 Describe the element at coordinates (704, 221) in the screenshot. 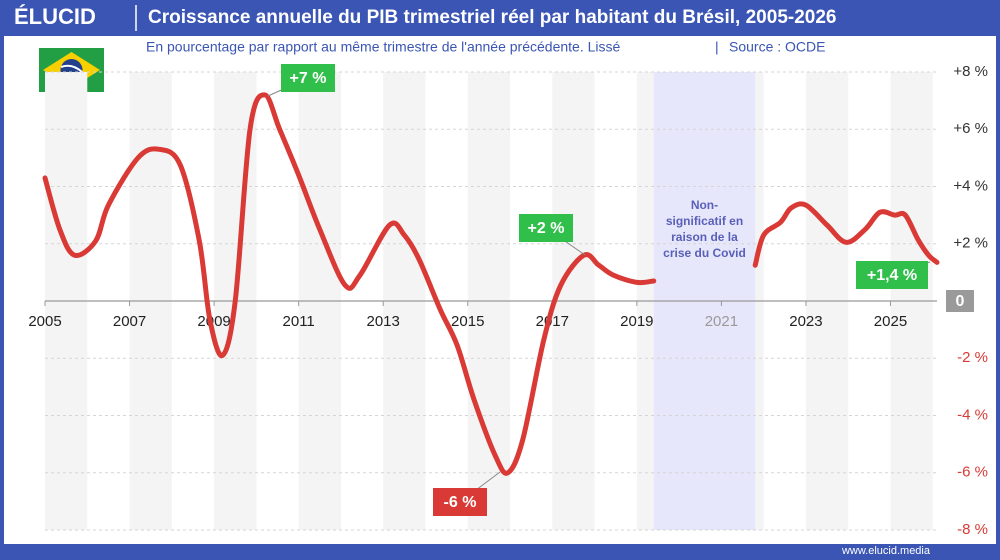

I see `shaded-note: significatif en` at that location.